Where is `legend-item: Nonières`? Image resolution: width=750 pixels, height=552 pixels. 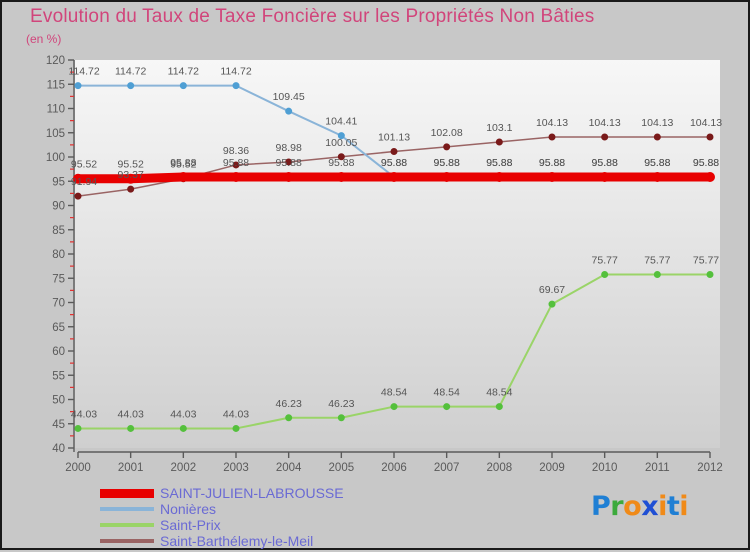 legend-item: Nonières is located at coordinates (300, 509).